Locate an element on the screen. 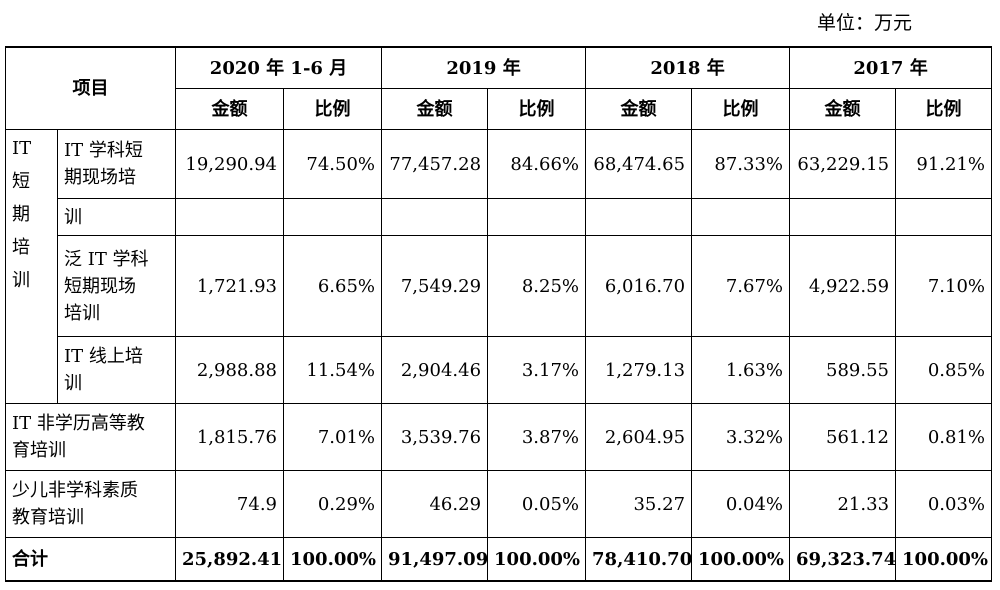 The width and height of the screenshot is (1000, 590). row-label-it-onsite: IT 学科短 期现场培 is located at coordinates (116, 164).